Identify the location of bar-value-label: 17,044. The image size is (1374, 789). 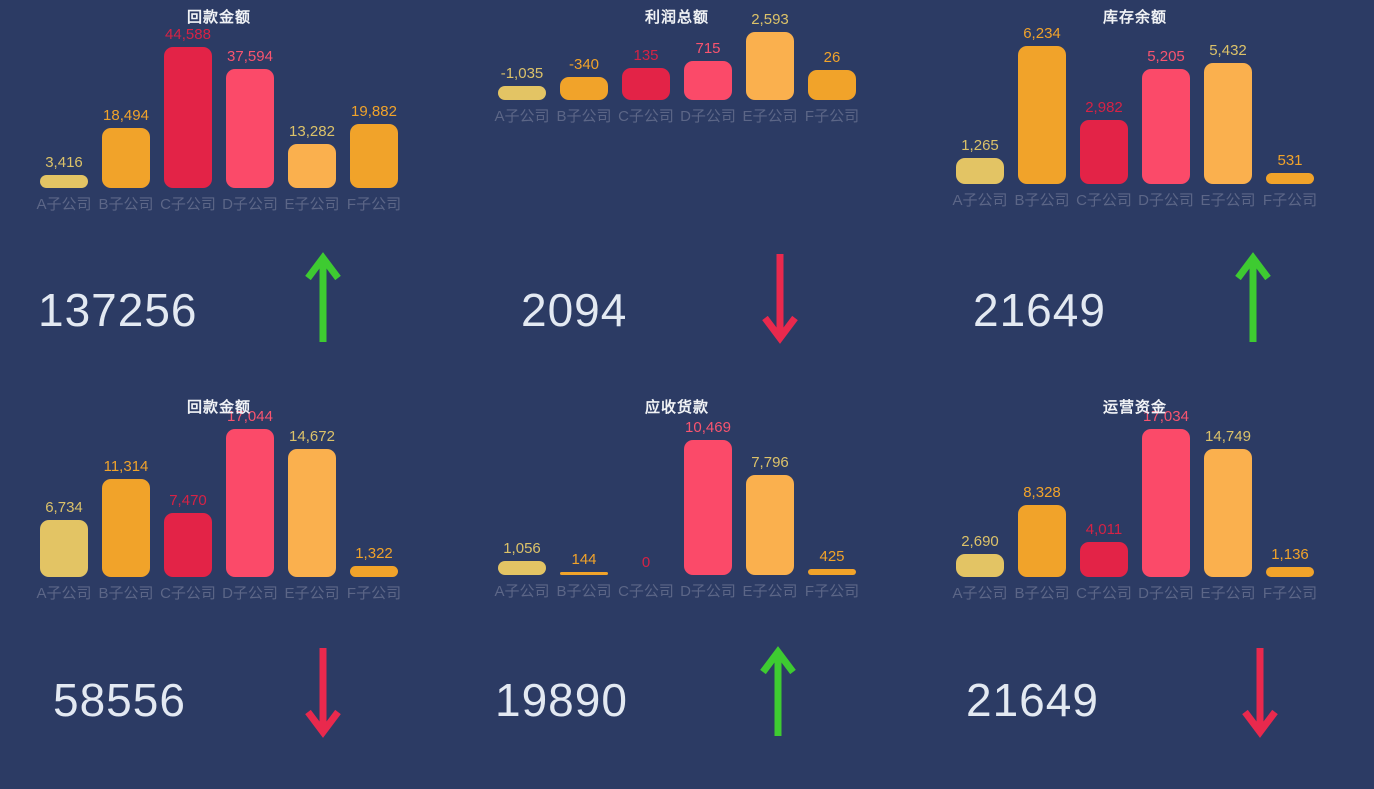
(250, 416).